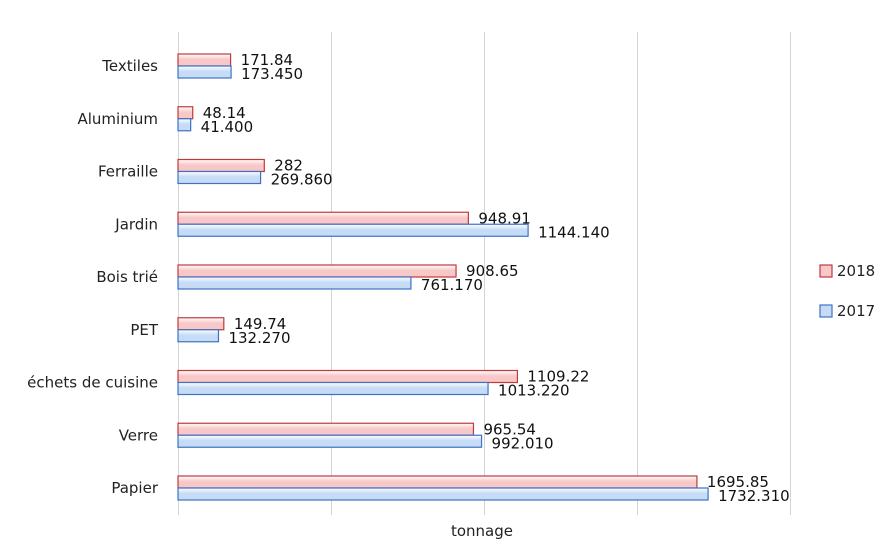 The height and width of the screenshot is (560, 889). I want to click on bar-2018-textiles, so click(204, 60).